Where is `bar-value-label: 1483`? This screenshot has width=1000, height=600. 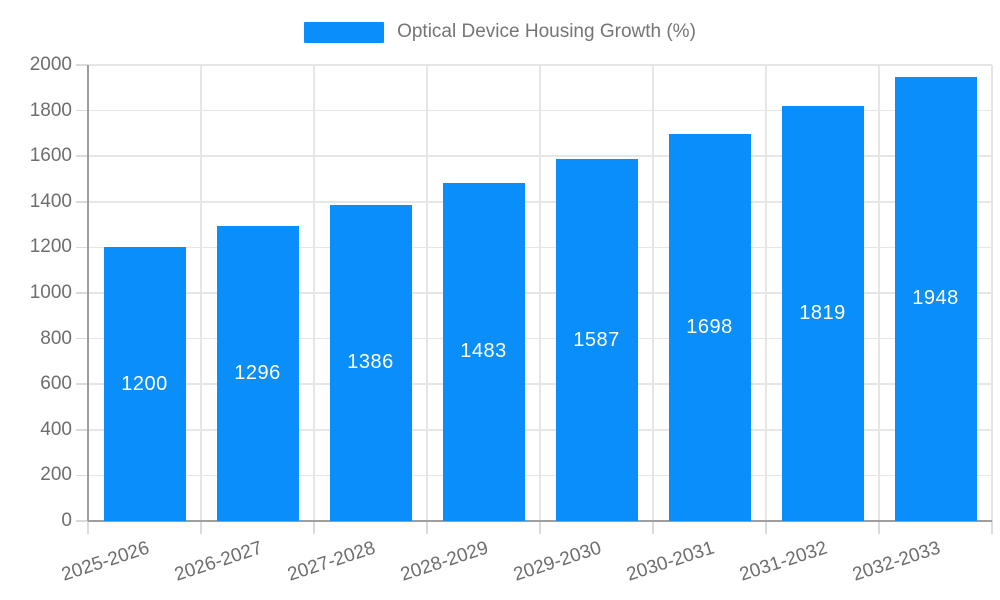 bar-value-label: 1483 is located at coordinates (483, 351).